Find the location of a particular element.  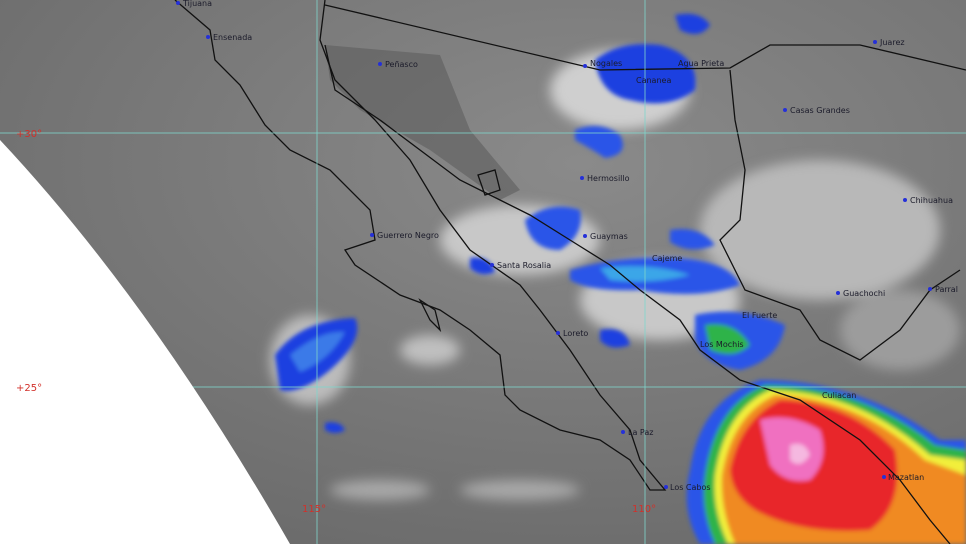

lat-30-label: +30° is located at coordinates (29, 134).